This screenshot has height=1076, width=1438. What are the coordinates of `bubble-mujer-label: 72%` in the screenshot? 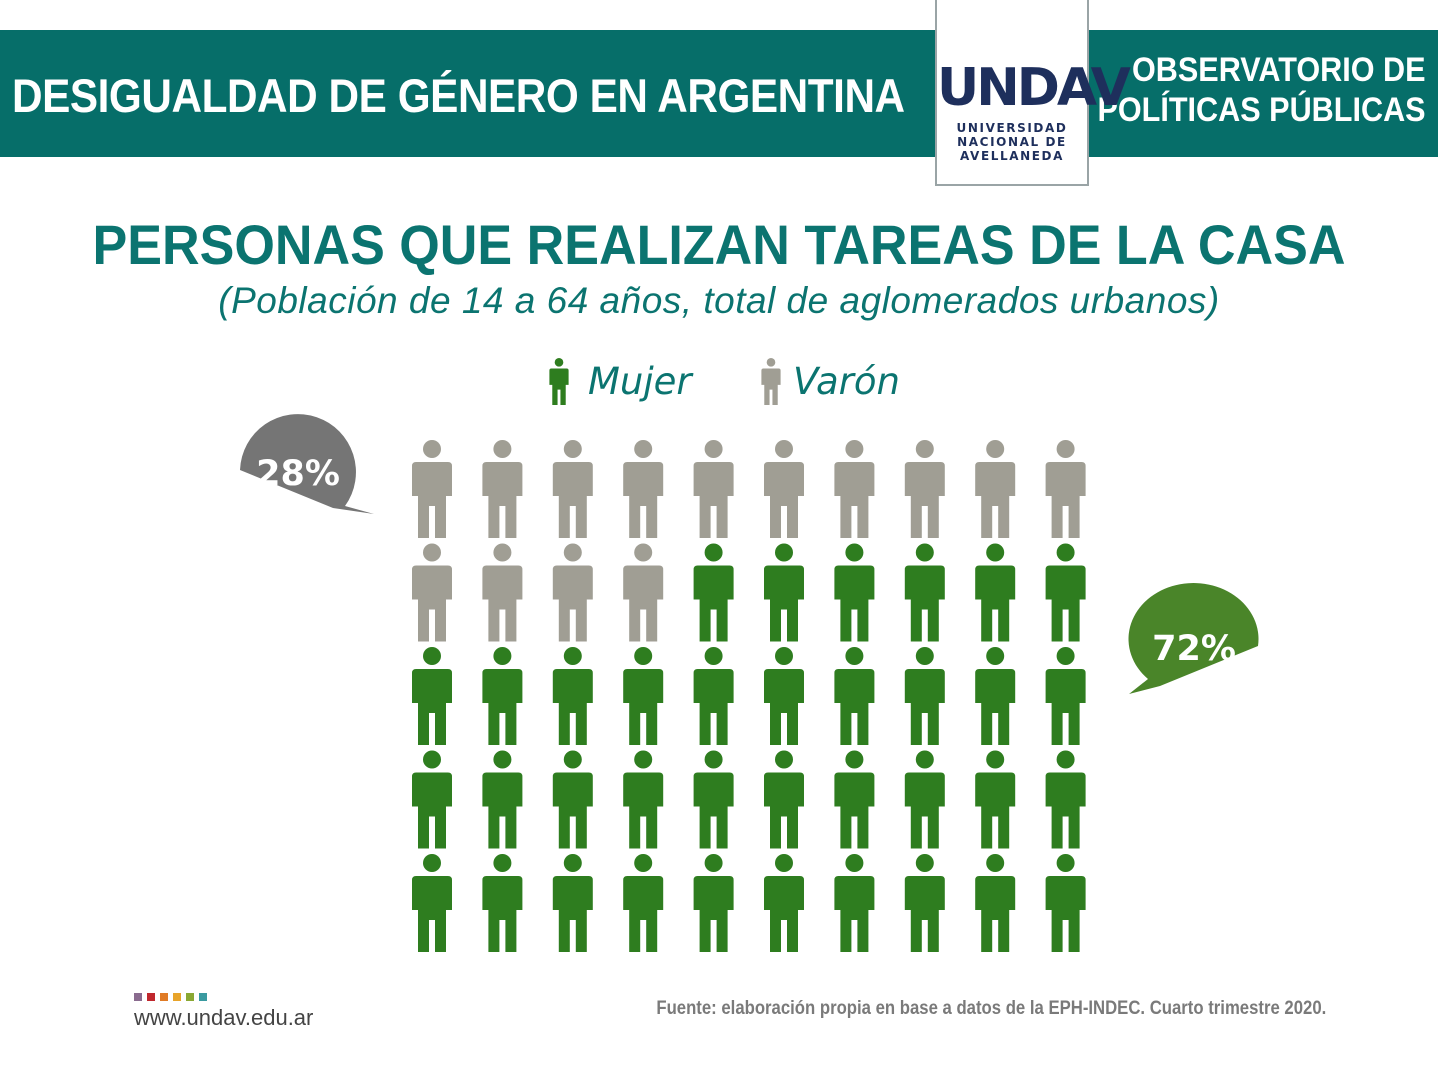 It's located at (1194, 649).